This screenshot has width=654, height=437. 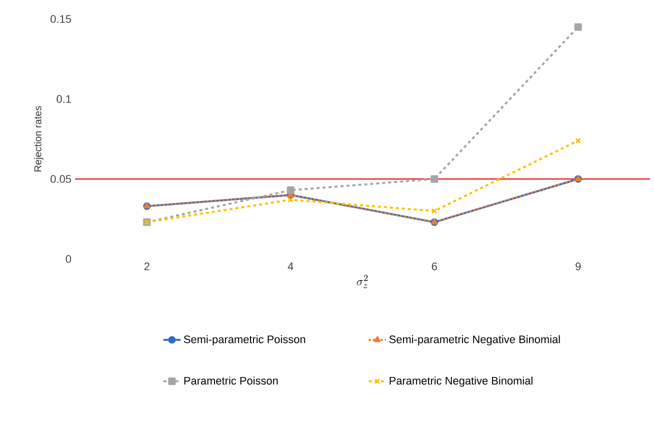 I want to click on x-tick-label: 6, so click(x=434, y=266).